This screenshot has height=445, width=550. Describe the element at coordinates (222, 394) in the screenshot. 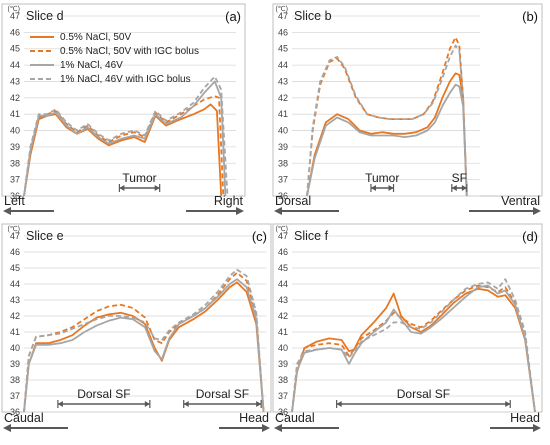

I see `annotation-label: Dorsal SF` at that location.